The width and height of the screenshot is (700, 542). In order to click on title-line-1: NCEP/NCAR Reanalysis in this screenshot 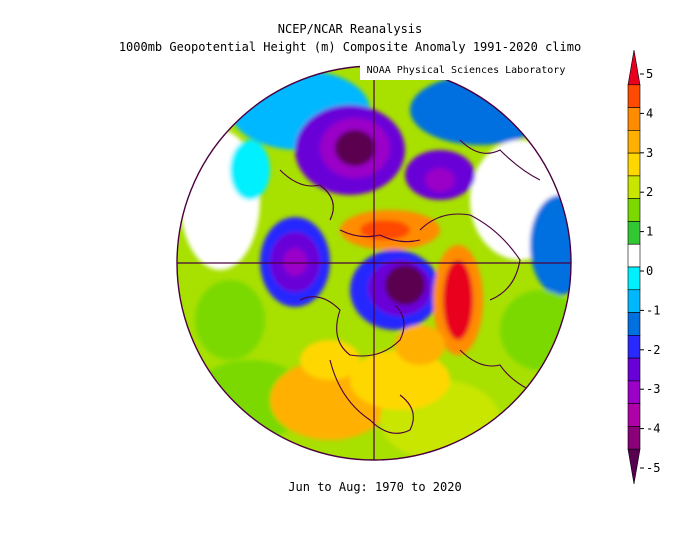, I will do `click(350, 29)`.